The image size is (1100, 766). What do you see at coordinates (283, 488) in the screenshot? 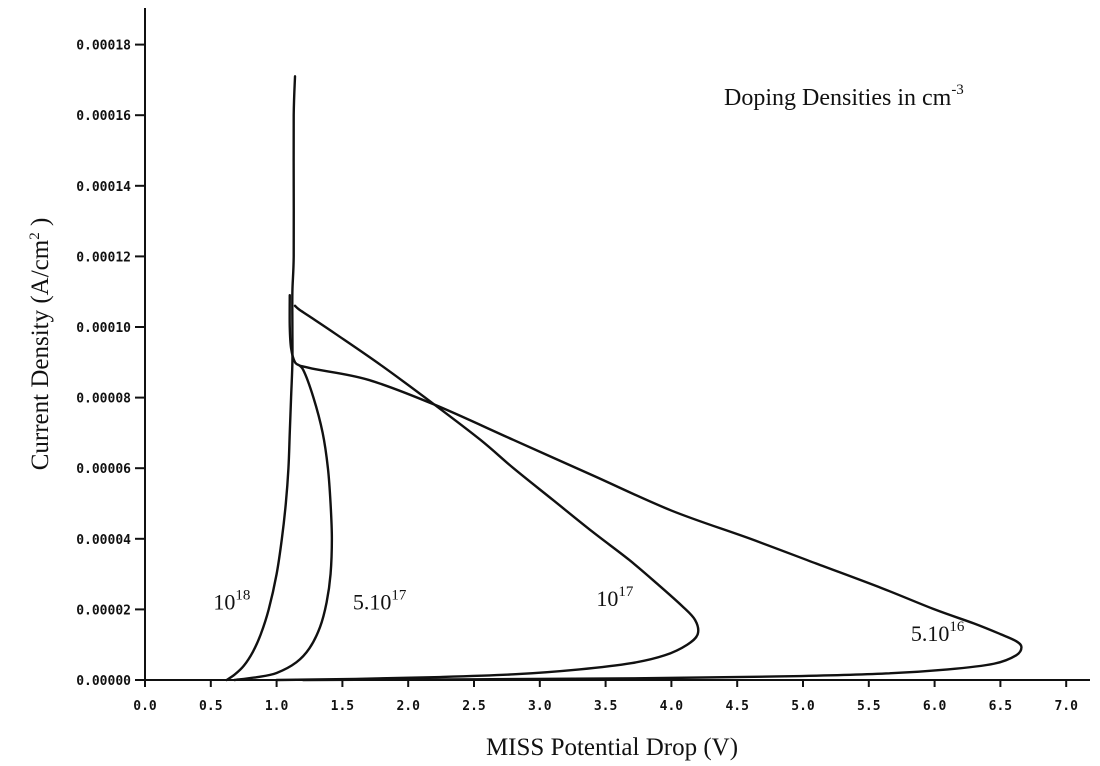
I see `series-5e17-line` at bounding box center [283, 488].